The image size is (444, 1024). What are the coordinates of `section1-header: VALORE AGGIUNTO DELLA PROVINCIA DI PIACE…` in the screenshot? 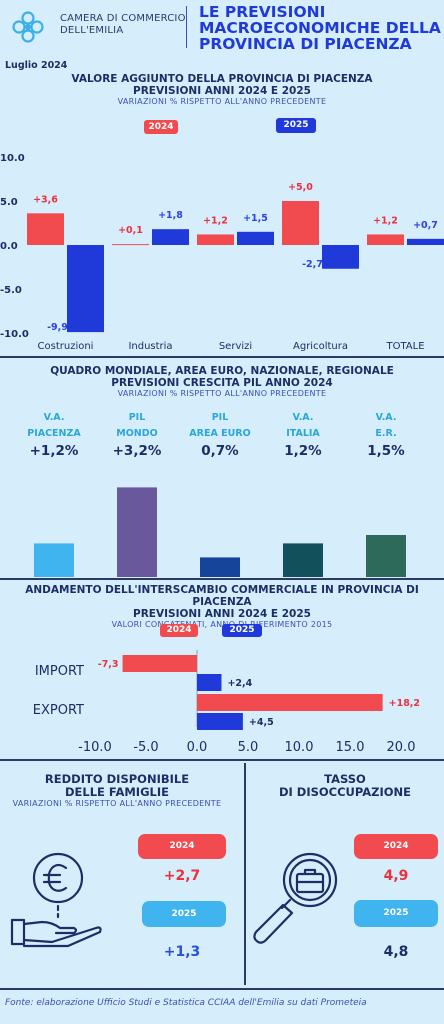 It's located at (222, 89).